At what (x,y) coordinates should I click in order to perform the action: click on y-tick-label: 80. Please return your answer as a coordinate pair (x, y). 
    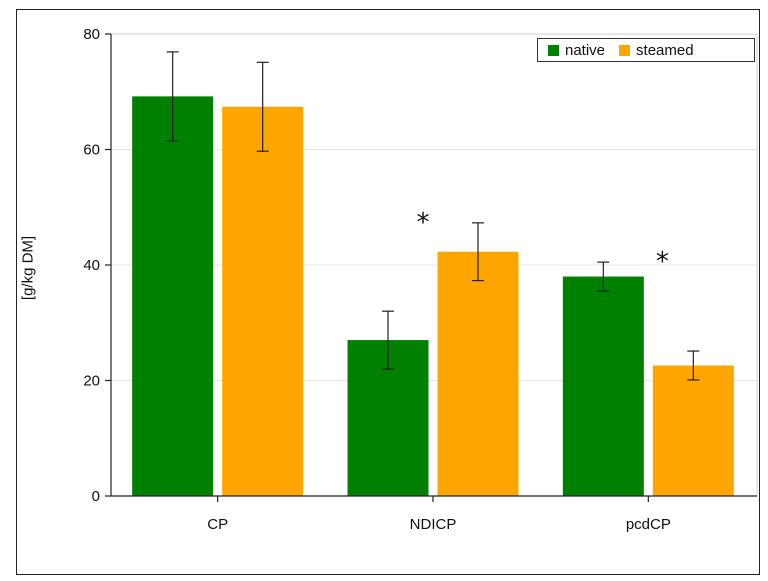
    Looking at the image, I should click on (91, 34).